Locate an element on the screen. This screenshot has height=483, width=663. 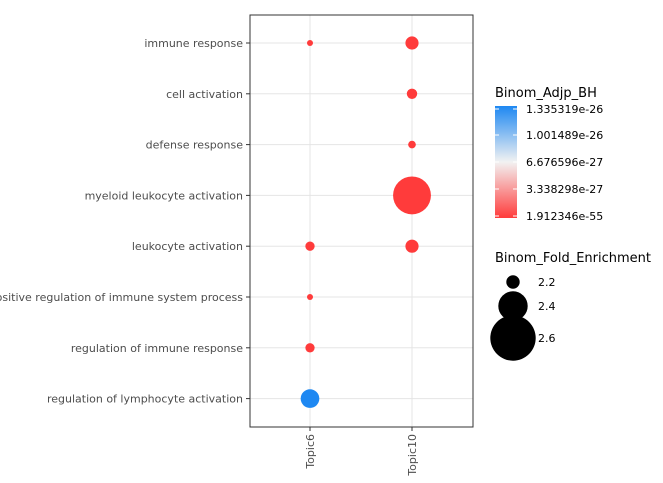
color-legend-title: Binom_Adjp_BH is located at coordinates (546, 93).